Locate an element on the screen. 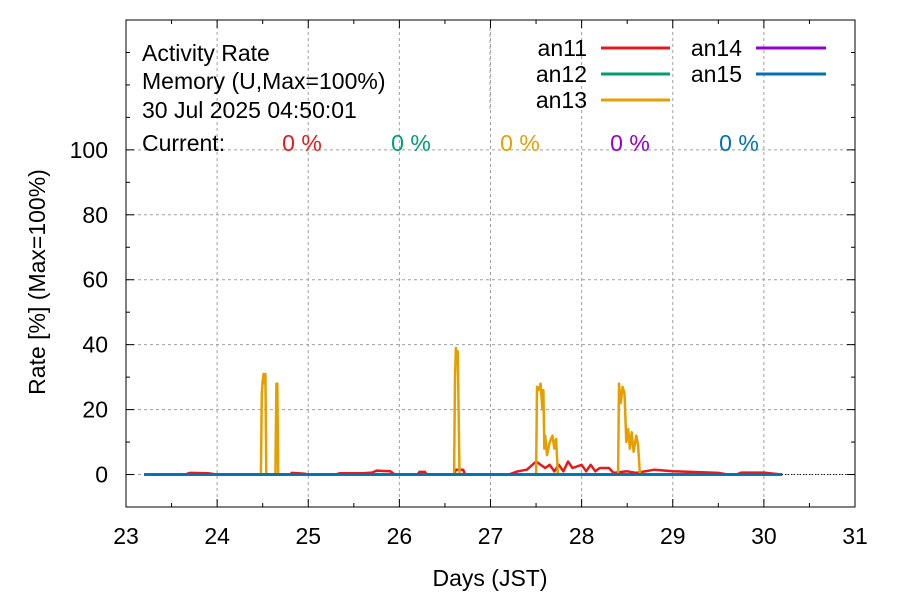 Image resolution: width=900 pixels, height=600 pixels. y-tick-label: 80 is located at coordinates (95, 215).